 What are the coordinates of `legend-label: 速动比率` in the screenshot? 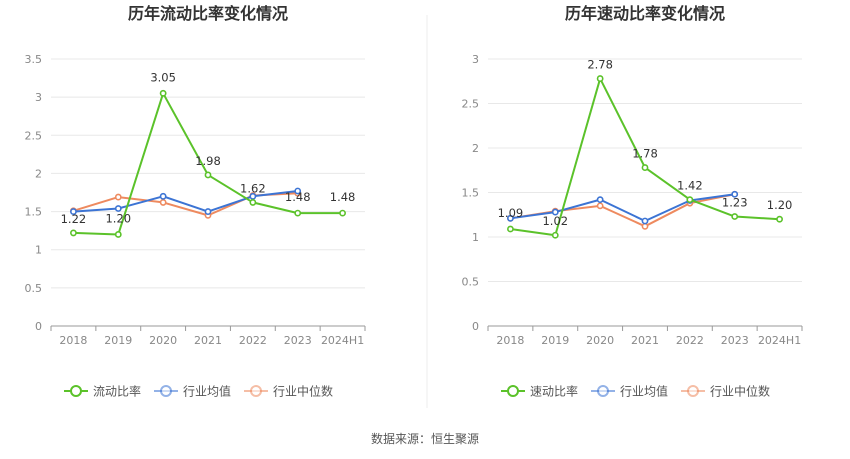 It's located at (554, 391).